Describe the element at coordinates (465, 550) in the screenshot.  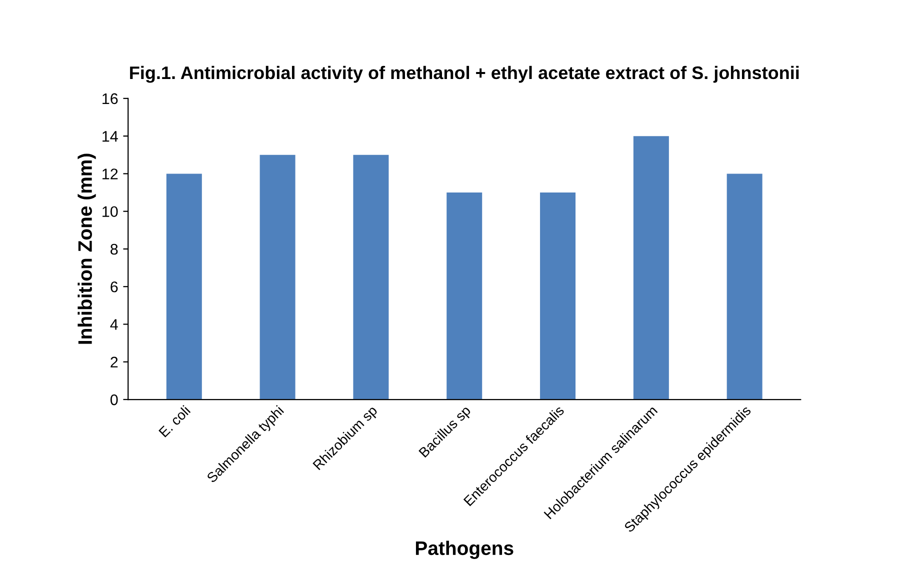
I see `x-axis-title: Pathogens` at that location.